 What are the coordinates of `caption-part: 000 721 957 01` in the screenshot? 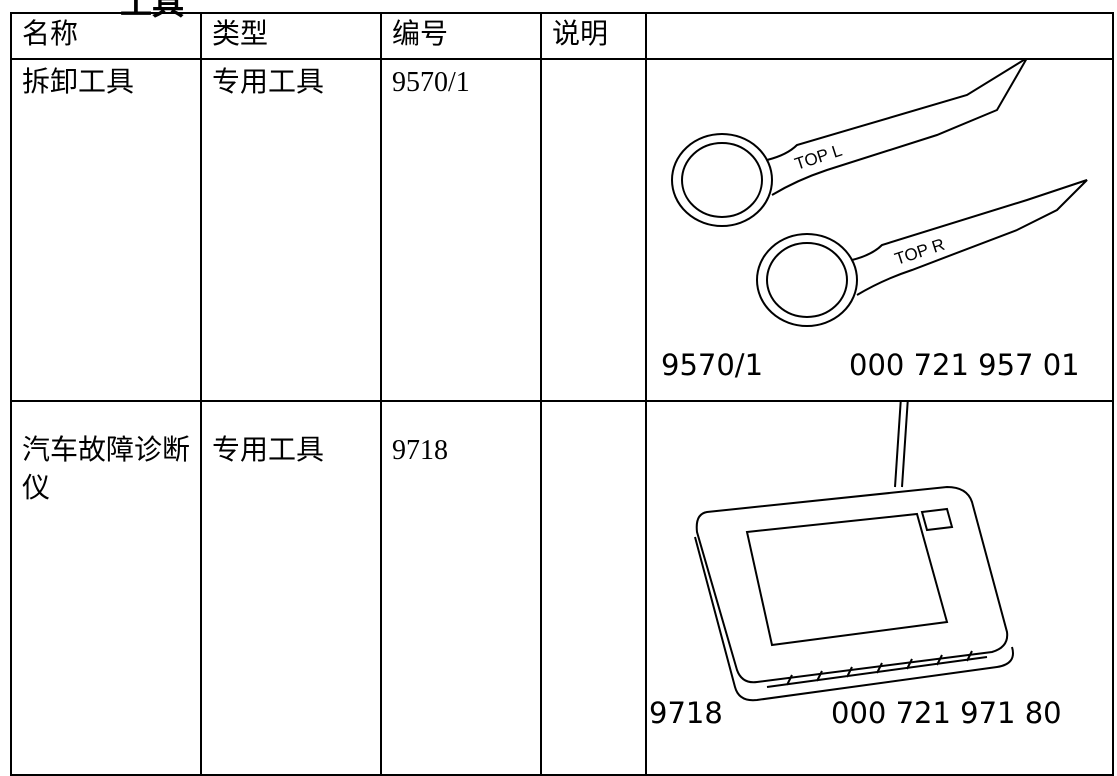 It's located at (964, 365).